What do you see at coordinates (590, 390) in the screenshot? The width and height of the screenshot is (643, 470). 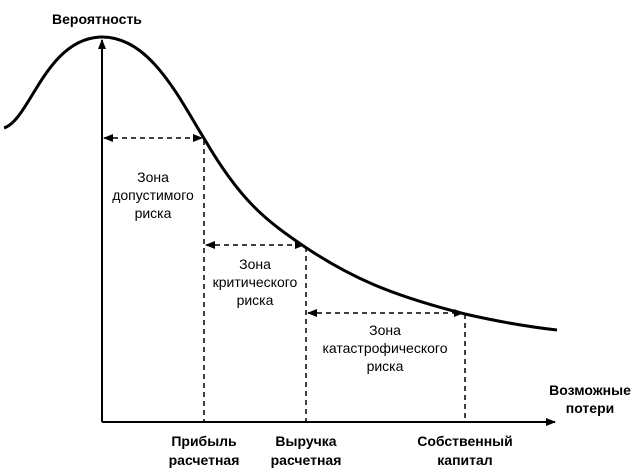 I see `x-axis-label-line-1: Возможные` at bounding box center [590, 390].